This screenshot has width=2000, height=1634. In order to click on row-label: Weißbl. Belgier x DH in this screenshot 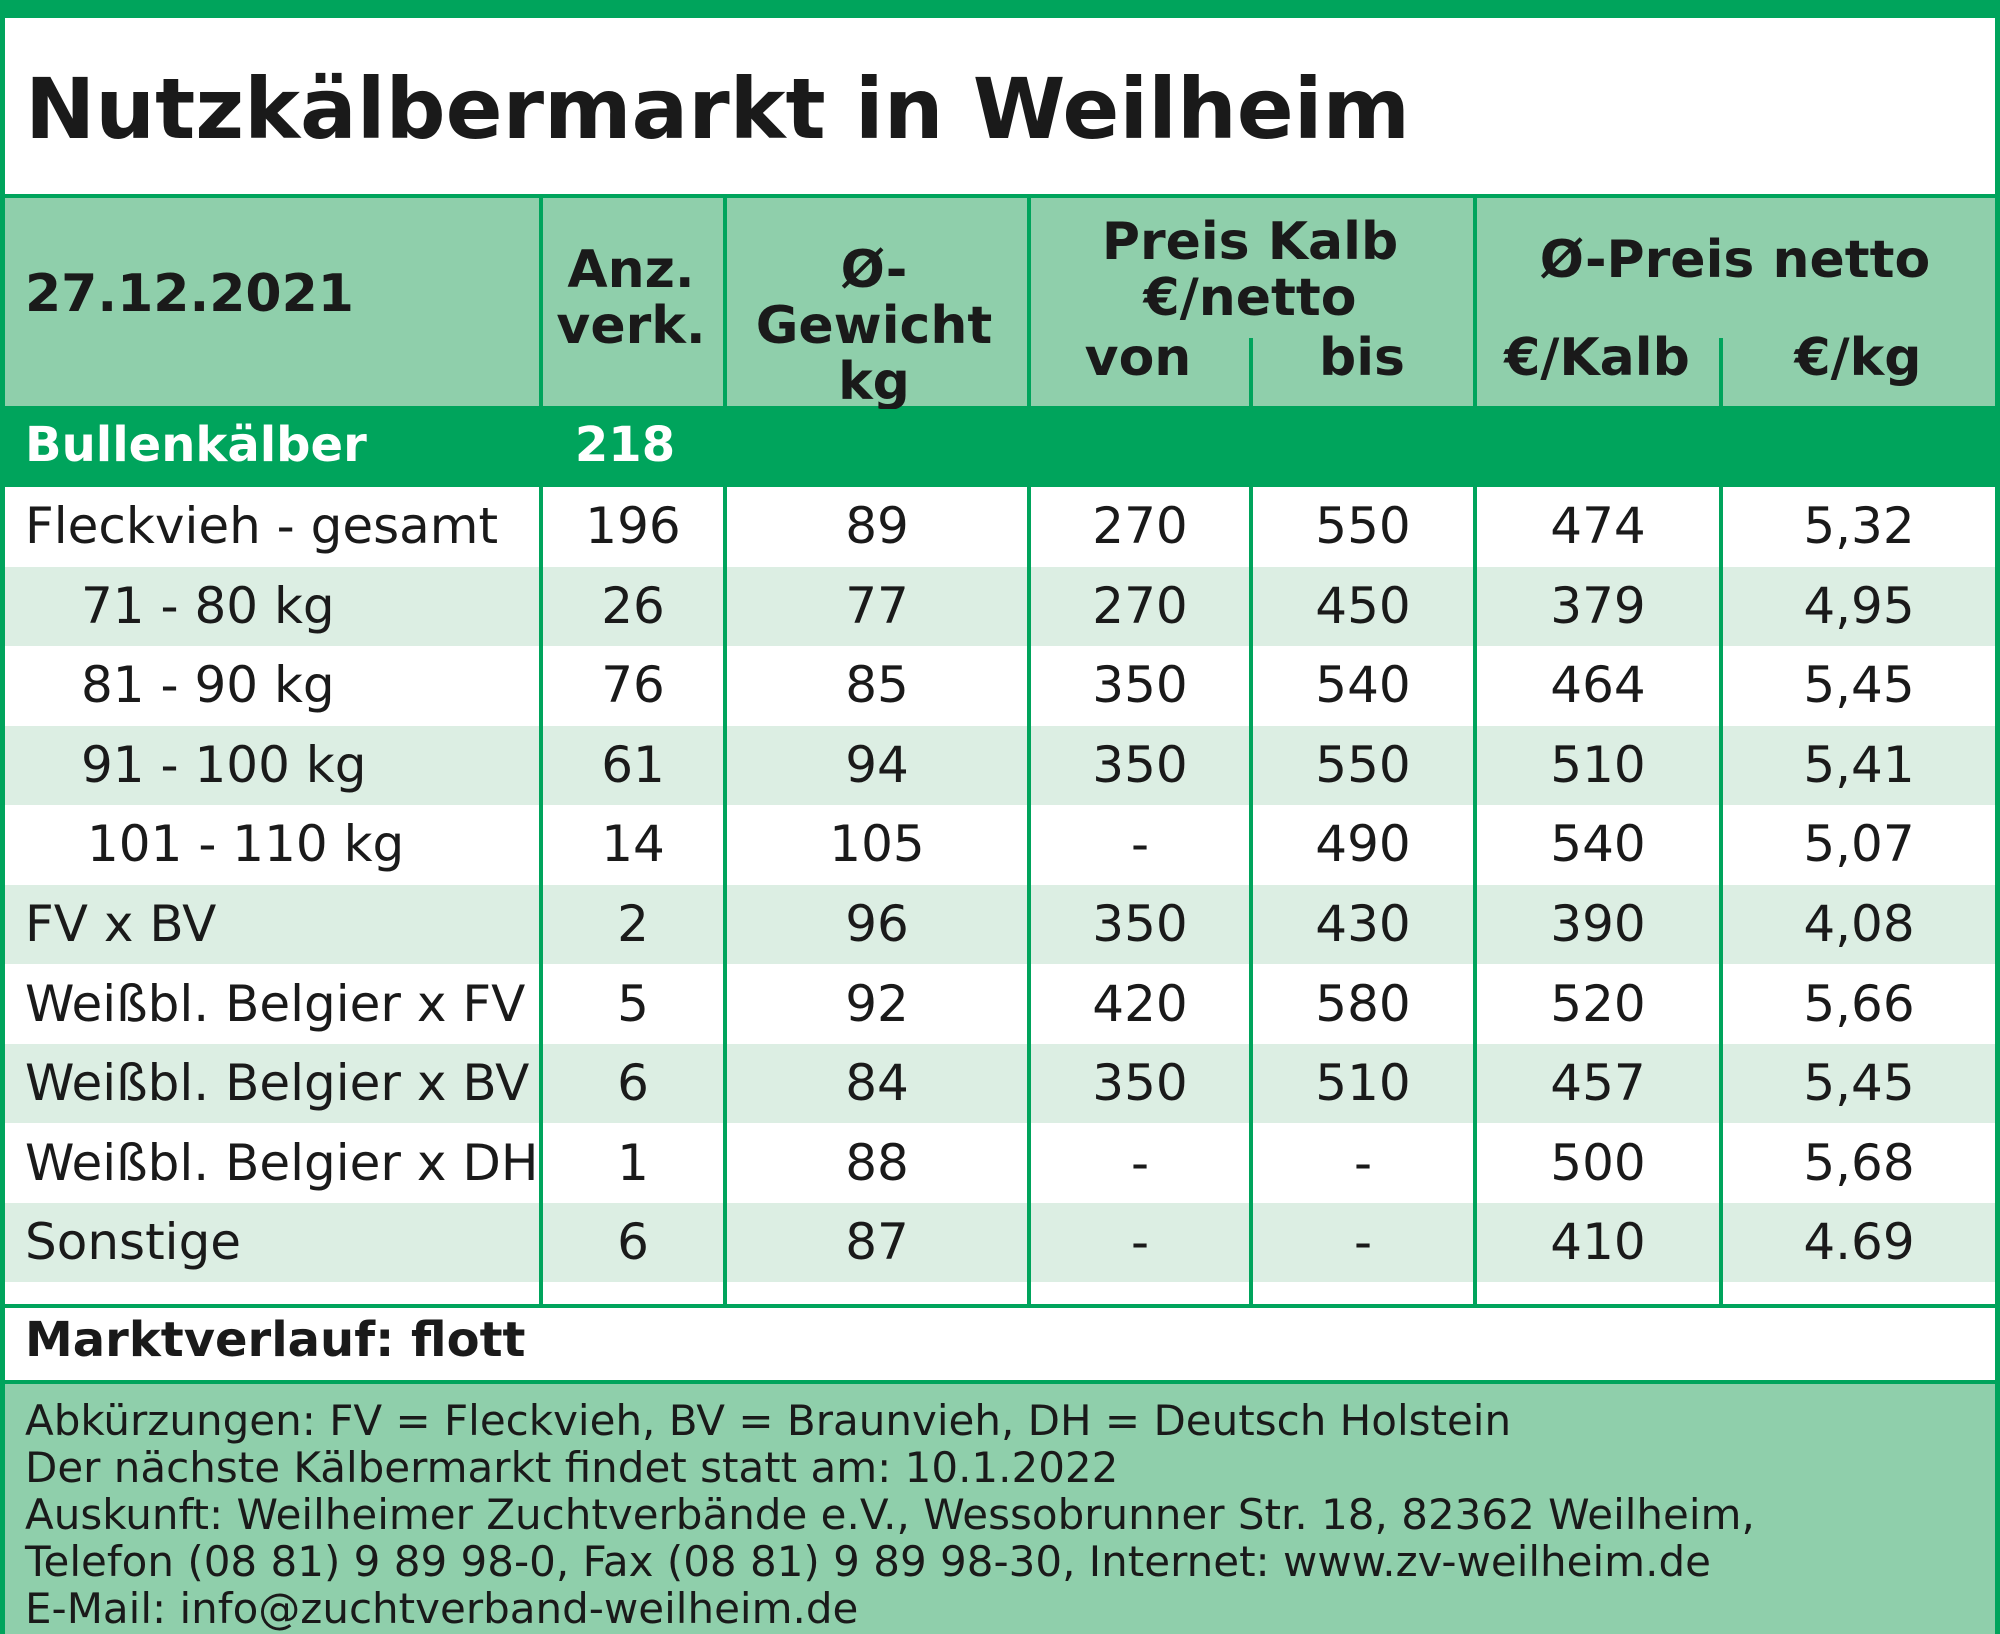, I will do `click(282, 1162)`.